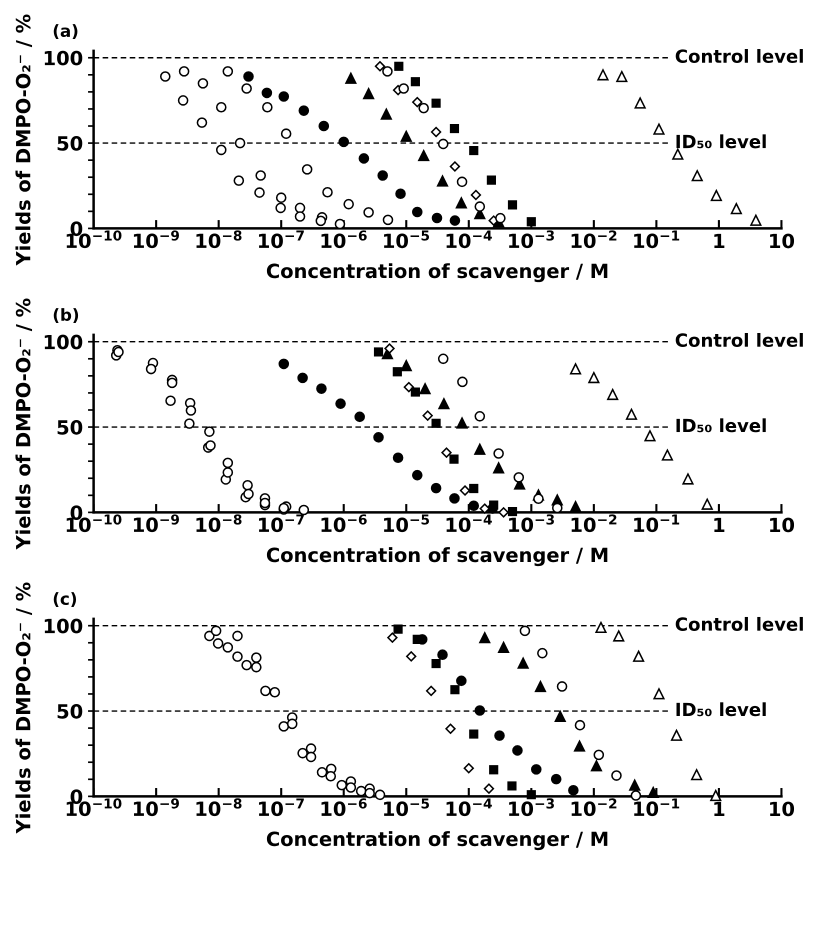 This screenshot has height=926, width=814. Describe the element at coordinates (65, 599) in the screenshot. I see `chart-title: (c)` at that location.